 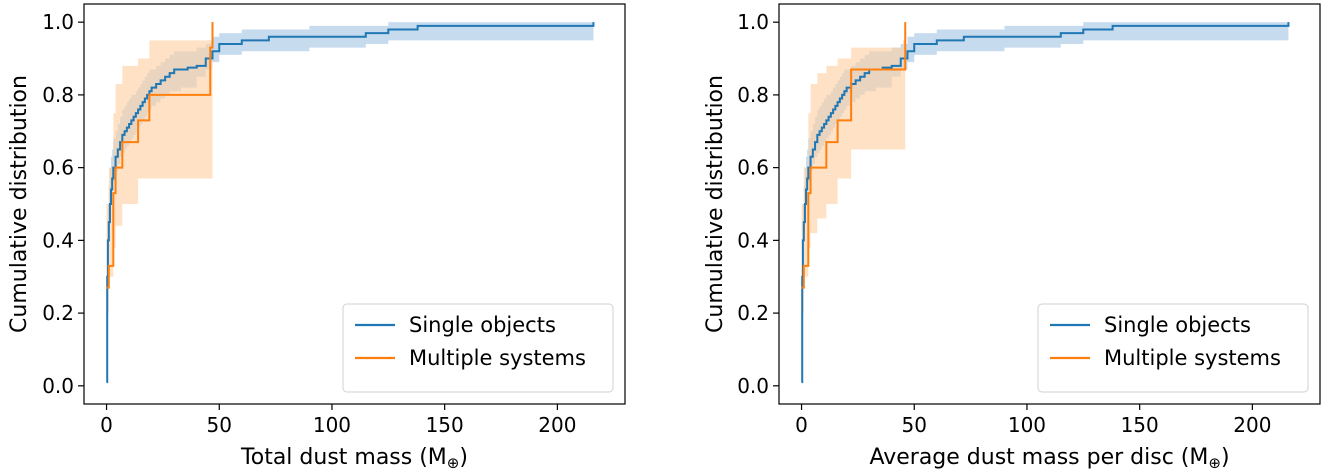 I want to click on x-axis-label: Total dust mass (M⊕), so click(x=354, y=458).